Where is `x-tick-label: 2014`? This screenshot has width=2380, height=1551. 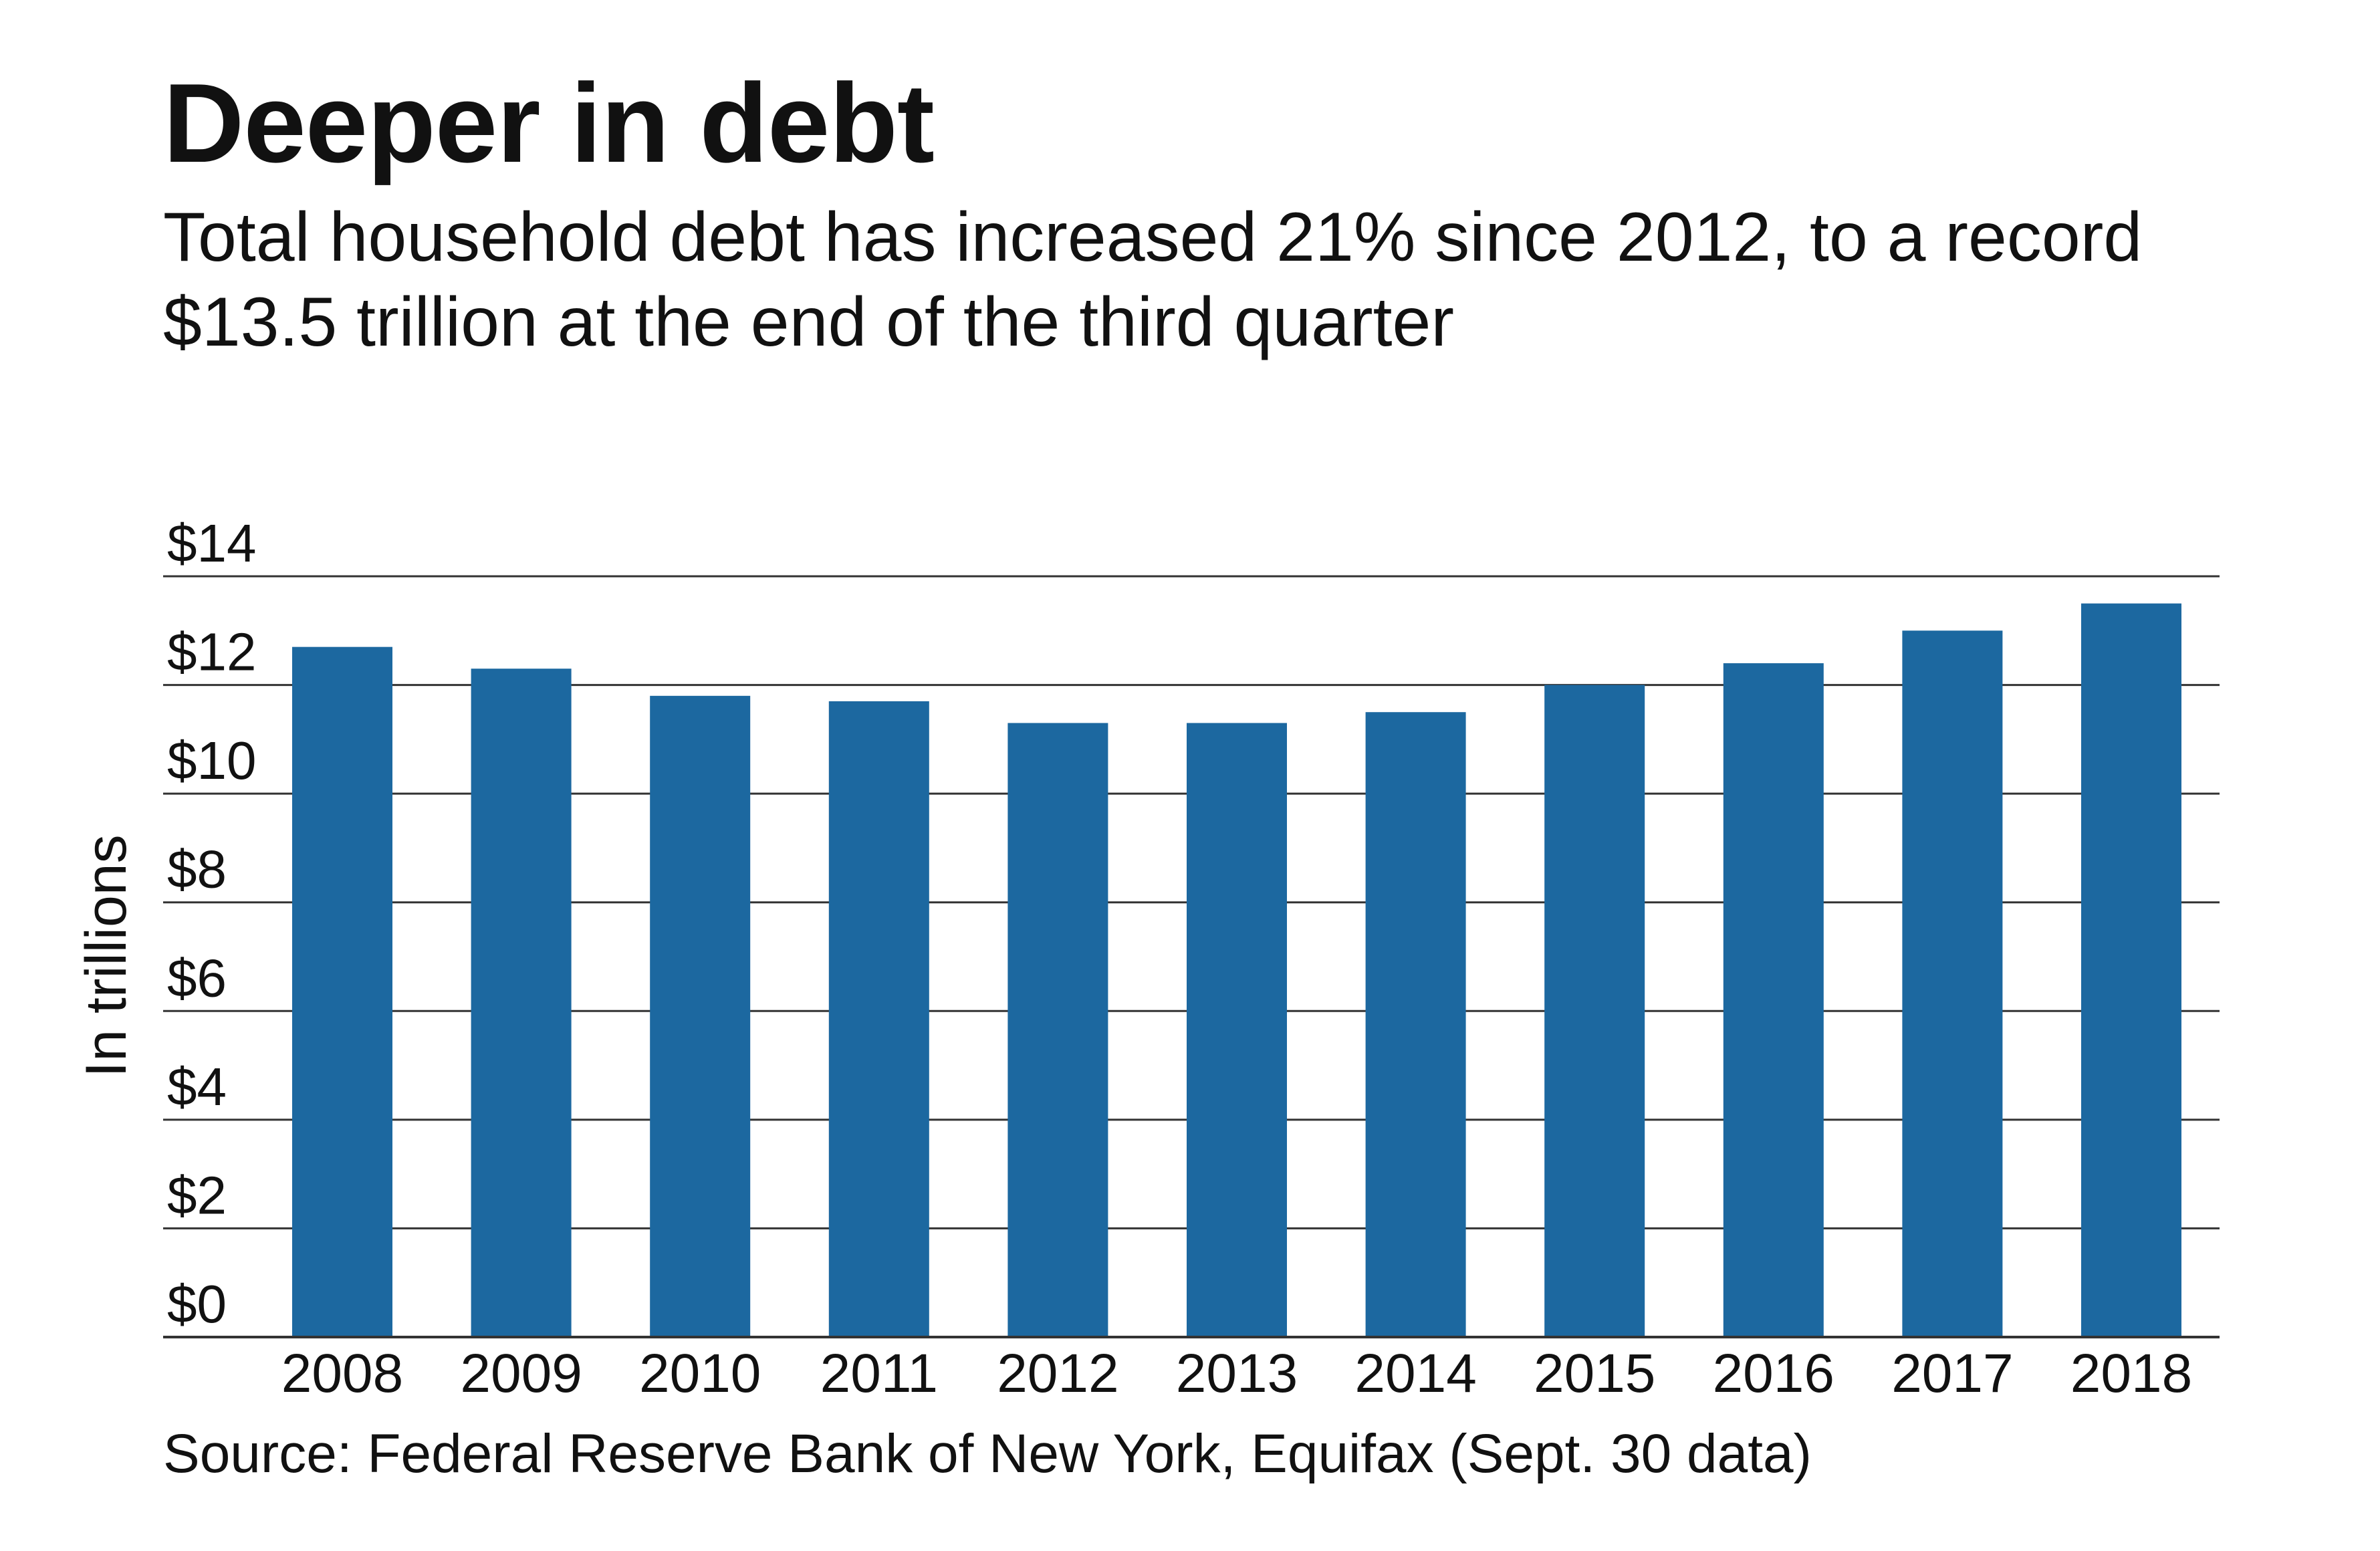 x-tick-label: 2014 is located at coordinates (1415, 1373).